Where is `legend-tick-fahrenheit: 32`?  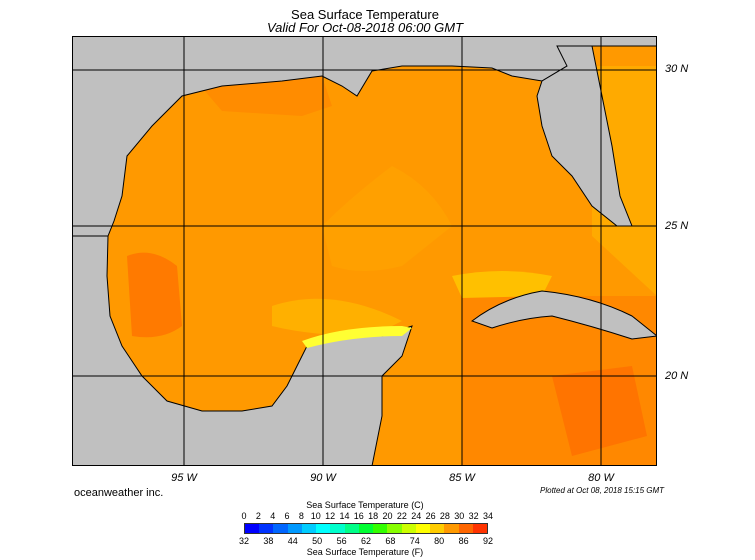
legend-tick-fahrenheit: 32 is located at coordinates (244, 541).